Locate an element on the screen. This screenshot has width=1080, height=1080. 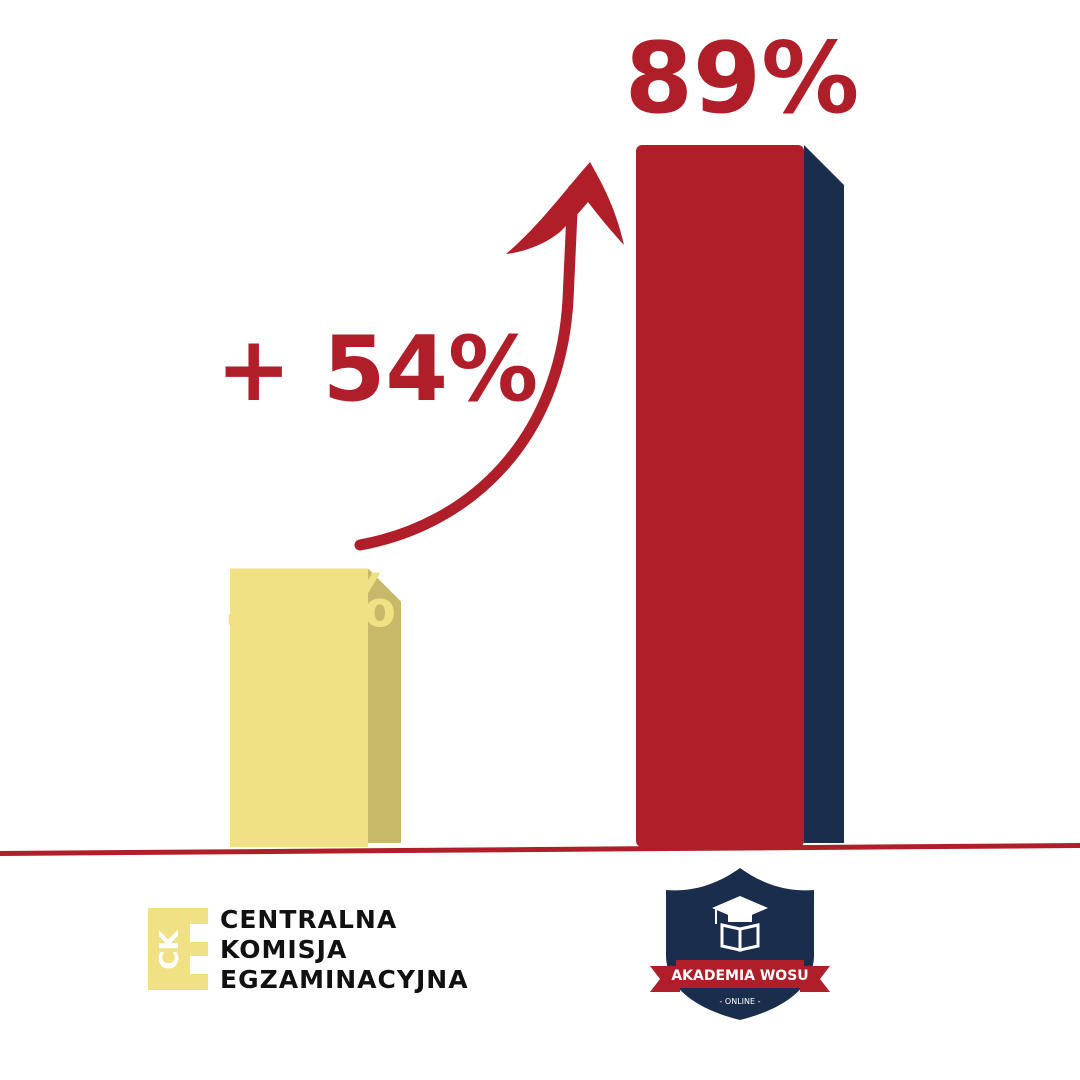
growth-arrow-icon is located at coordinates (489, 356).